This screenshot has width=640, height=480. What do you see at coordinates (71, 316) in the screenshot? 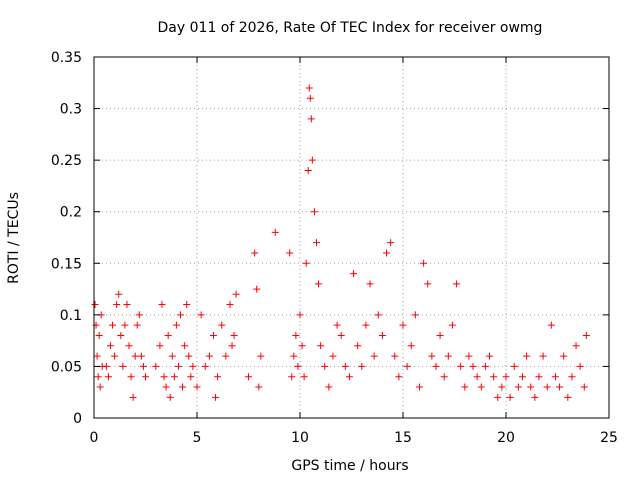
I see `y-tick-label: 0.1` at bounding box center [71, 316].